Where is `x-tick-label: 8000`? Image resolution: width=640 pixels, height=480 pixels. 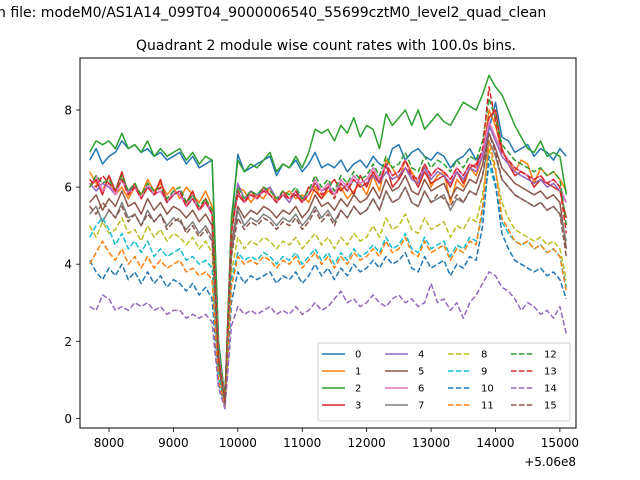 x-tick-label: 8000 is located at coordinates (109, 443).